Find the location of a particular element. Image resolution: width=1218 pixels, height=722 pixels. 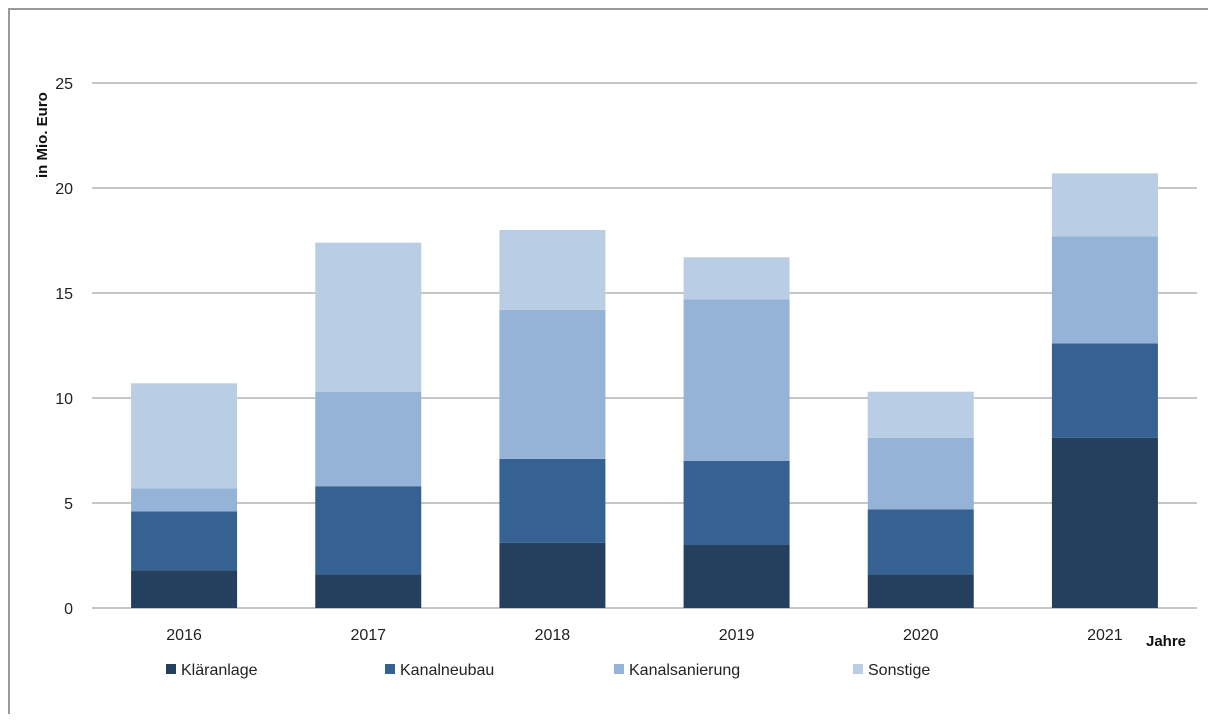

bar-2019-kanalsanierung is located at coordinates (736, 380).